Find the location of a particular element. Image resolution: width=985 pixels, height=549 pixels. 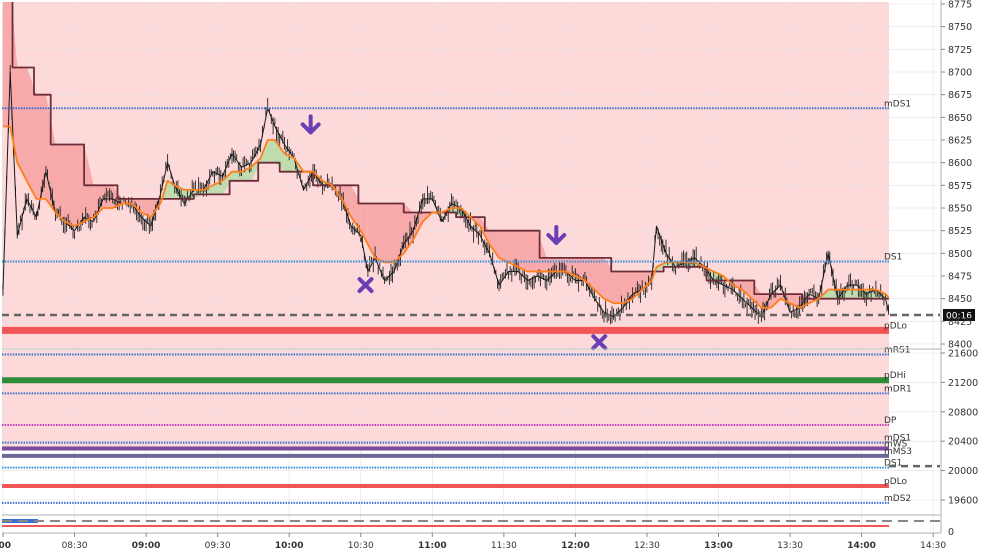

x-tick-label: 14:30 is located at coordinates (933, 545).